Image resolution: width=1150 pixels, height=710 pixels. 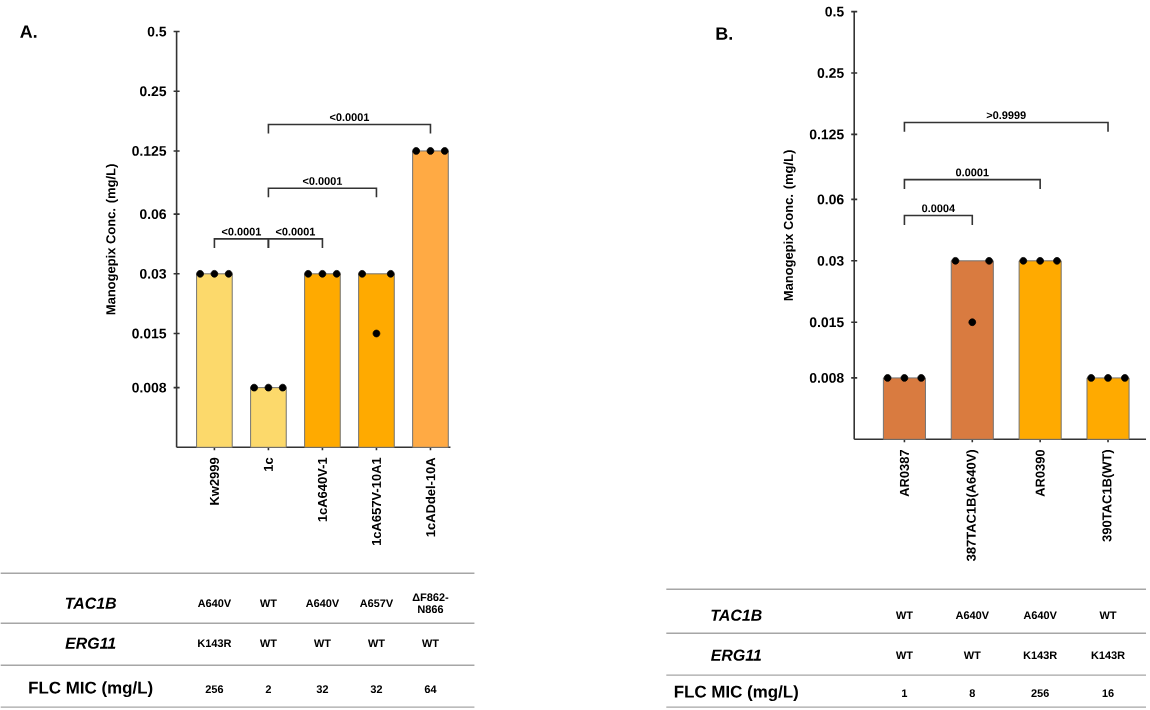 What do you see at coordinates (28, 32) in the screenshot?
I see `text: A.` at bounding box center [28, 32].